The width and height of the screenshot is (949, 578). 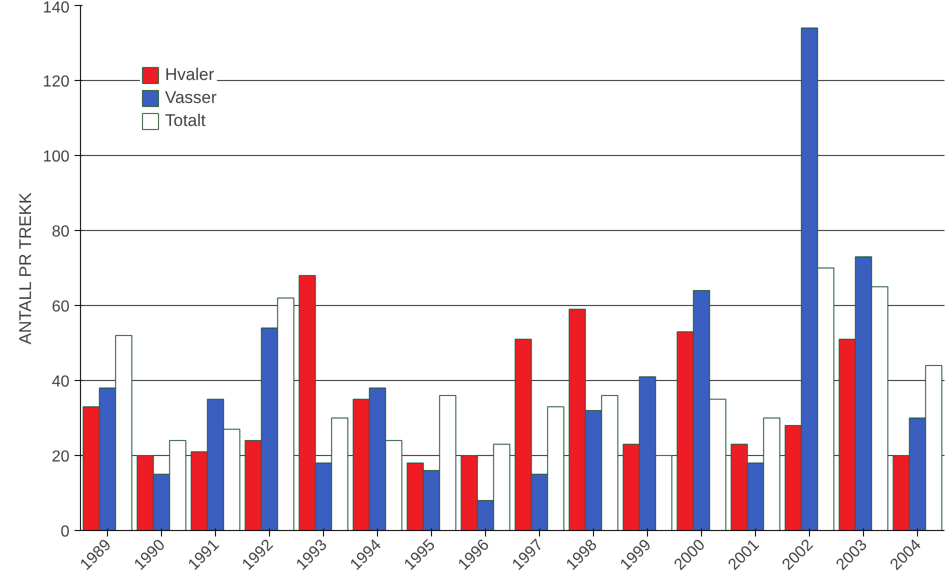 What do you see at coordinates (61, 307) in the screenshot?
I see `y-tick-label: 60` at bounding box center [61, 307].